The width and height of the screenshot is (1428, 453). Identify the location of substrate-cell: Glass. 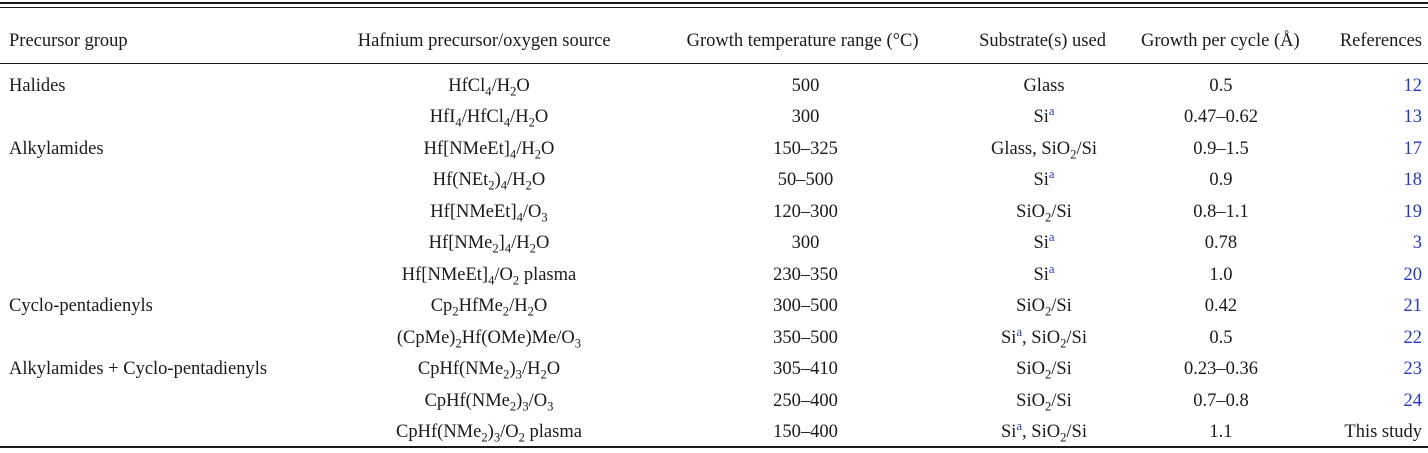
(1044, 85).